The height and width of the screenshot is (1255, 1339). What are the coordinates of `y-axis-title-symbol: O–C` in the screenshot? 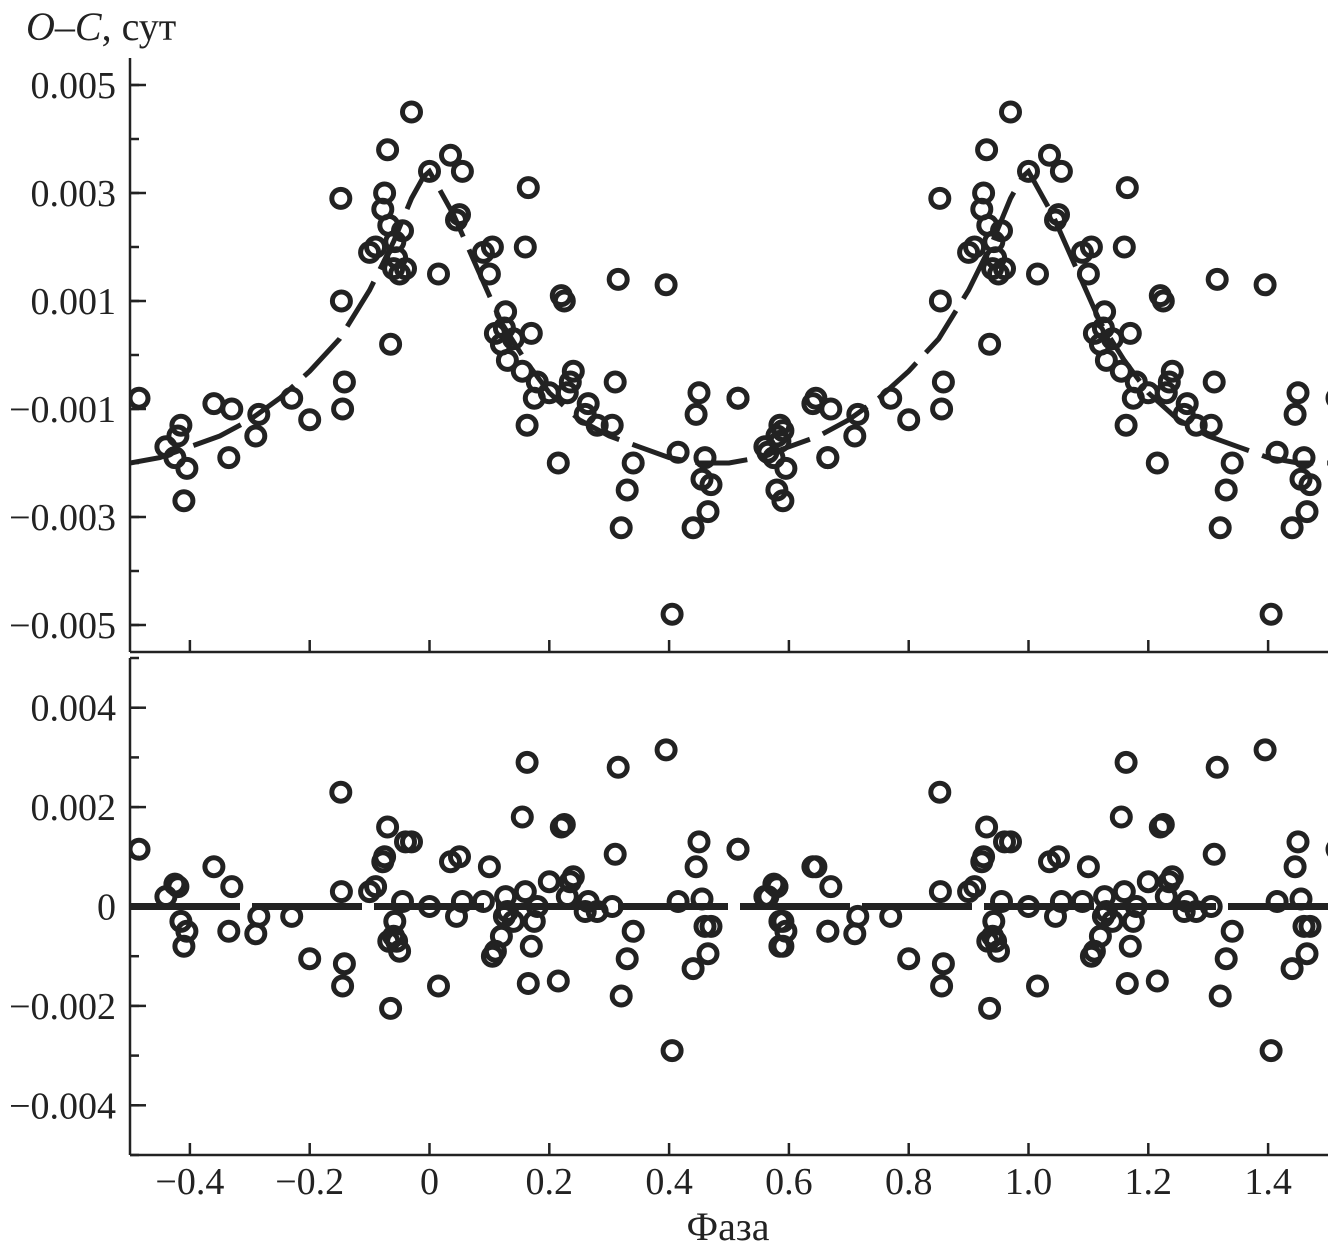 It's located at (64, 26).